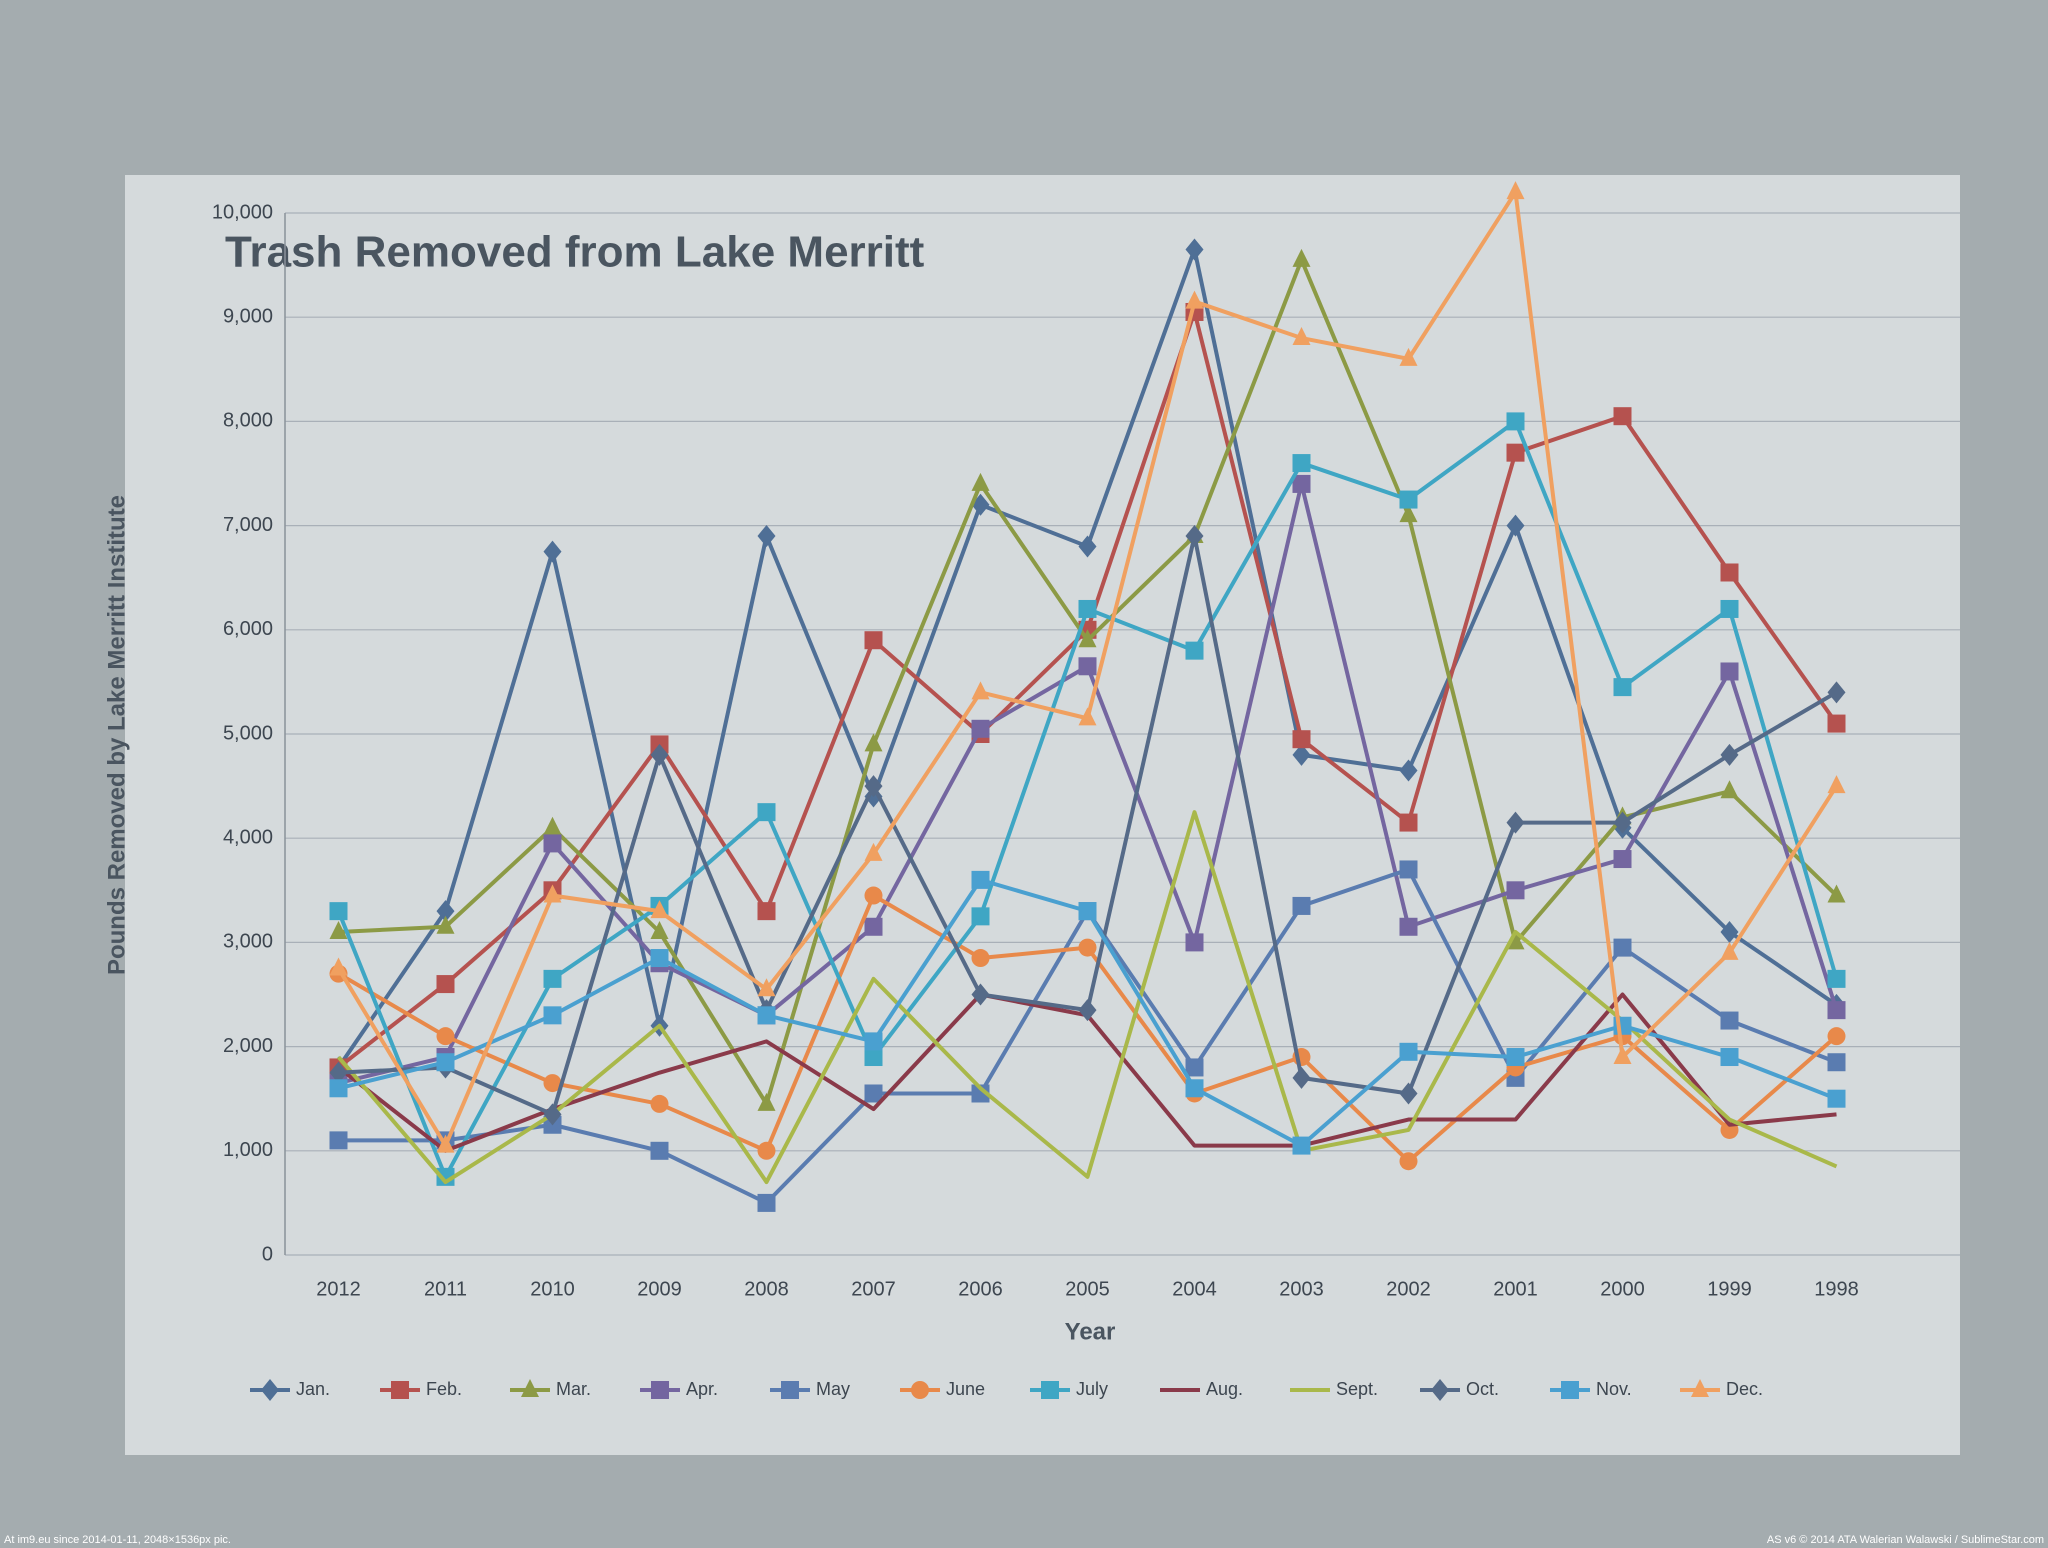 The height and width of the screenshot is (1548, 2048). Describe the element at coordinates (248, 316) in the screenshot. I see `y-tick-label: 9,000` at that location.